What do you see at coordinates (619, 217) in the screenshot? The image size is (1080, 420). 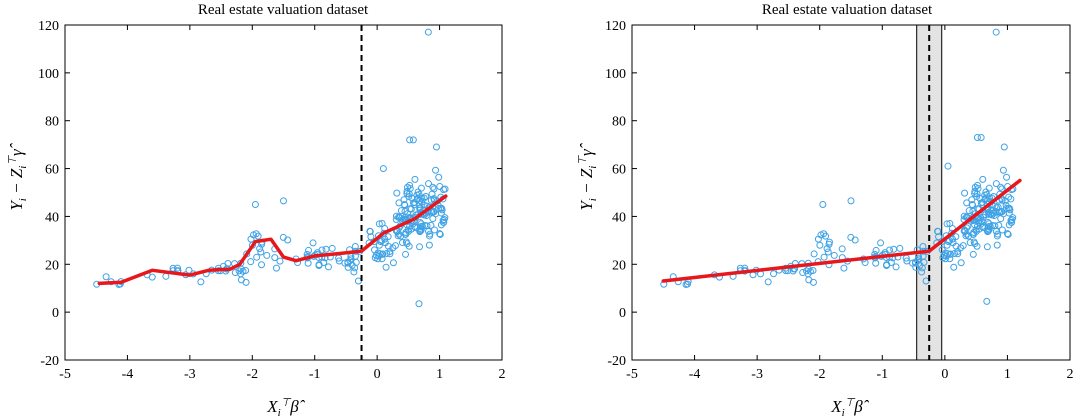 I see `y-tick-label: 40` at bounding box center [619, 217].